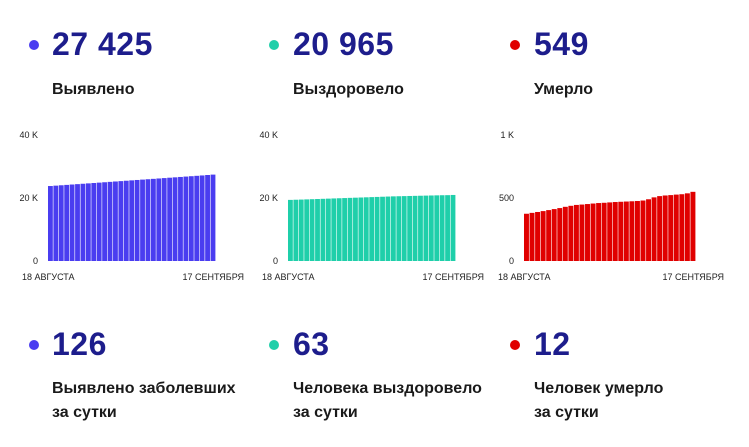 This screenshot has width=749, height=447. Describe the element at coordinates (348, 89) in the screenshot. I see `recovered-label: Выздоровело` at that location.